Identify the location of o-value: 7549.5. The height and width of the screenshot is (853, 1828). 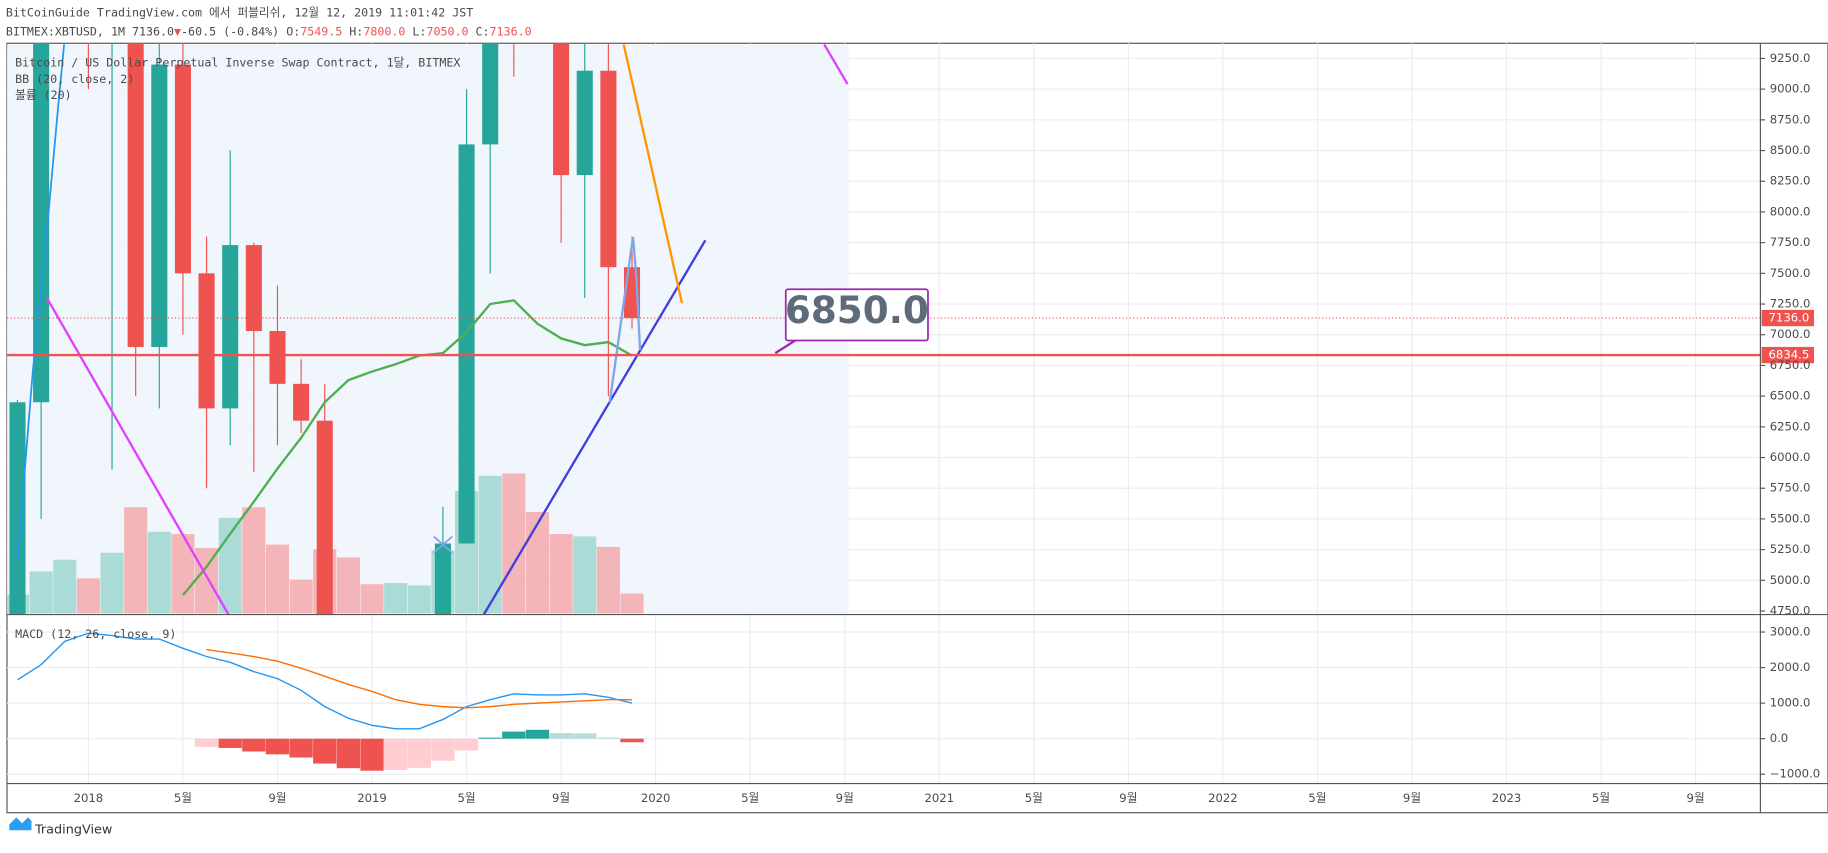
(321, 31).